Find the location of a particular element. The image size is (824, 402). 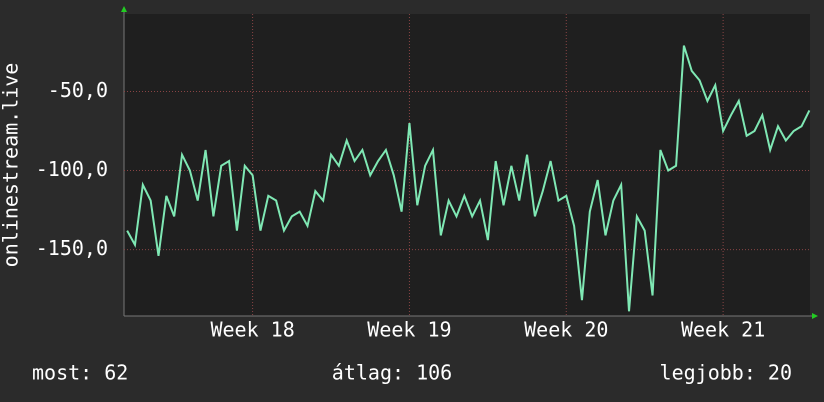

y-arrow is located at coordinates (124, 9).